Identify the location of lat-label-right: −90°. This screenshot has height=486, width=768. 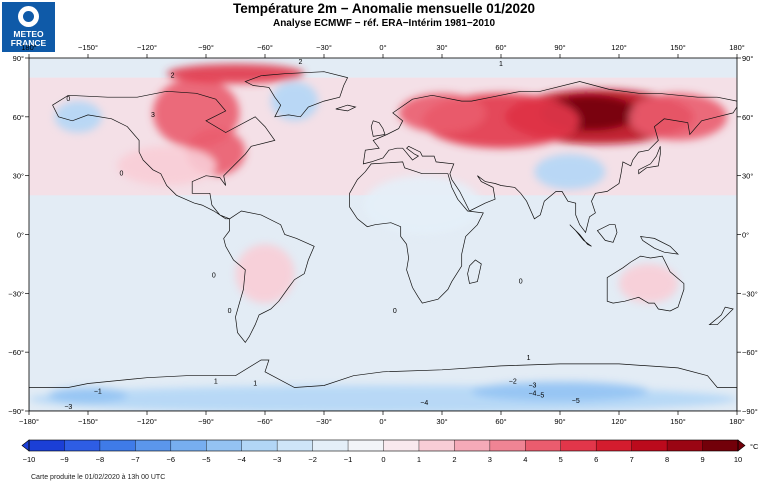
(750, 411).